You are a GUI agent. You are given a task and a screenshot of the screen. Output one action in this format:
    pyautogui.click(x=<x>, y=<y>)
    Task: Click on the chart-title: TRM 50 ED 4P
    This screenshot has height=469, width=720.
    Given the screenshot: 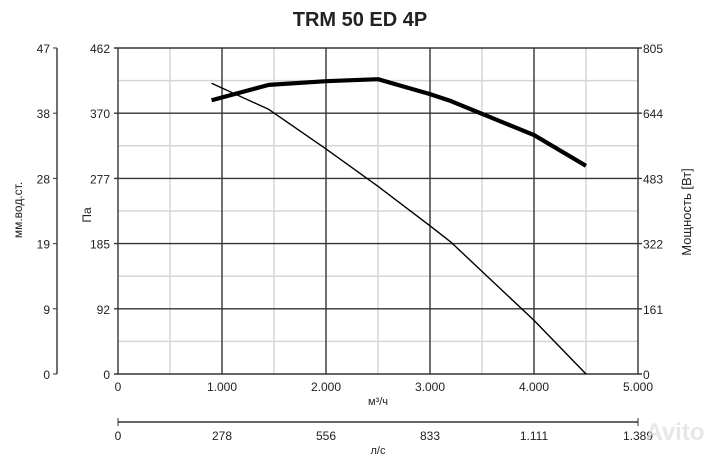 What is the action you would take?
    pyautogui.click(x=360, y=20)
    